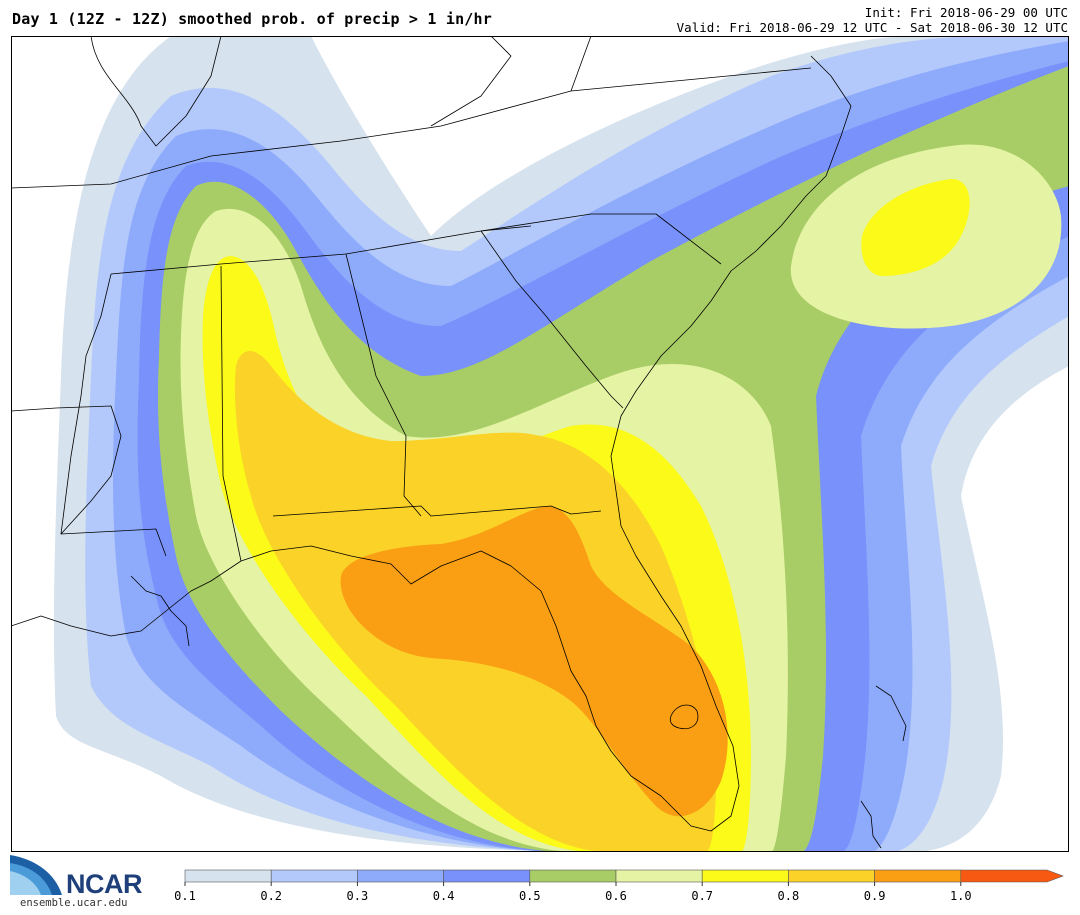  Describe the element at coordinates (160, 611) in the screenshot. I see `mississippi-delta` at that location.